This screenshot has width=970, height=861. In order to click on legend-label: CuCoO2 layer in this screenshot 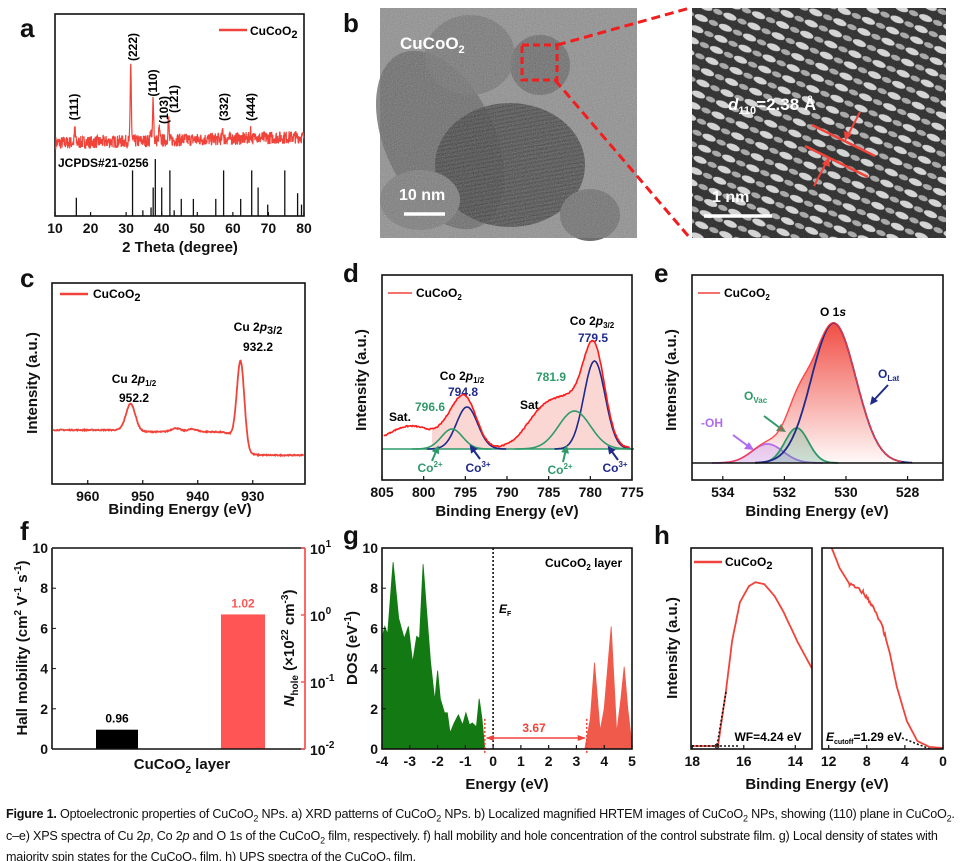, I will do `click(583, 564)`.